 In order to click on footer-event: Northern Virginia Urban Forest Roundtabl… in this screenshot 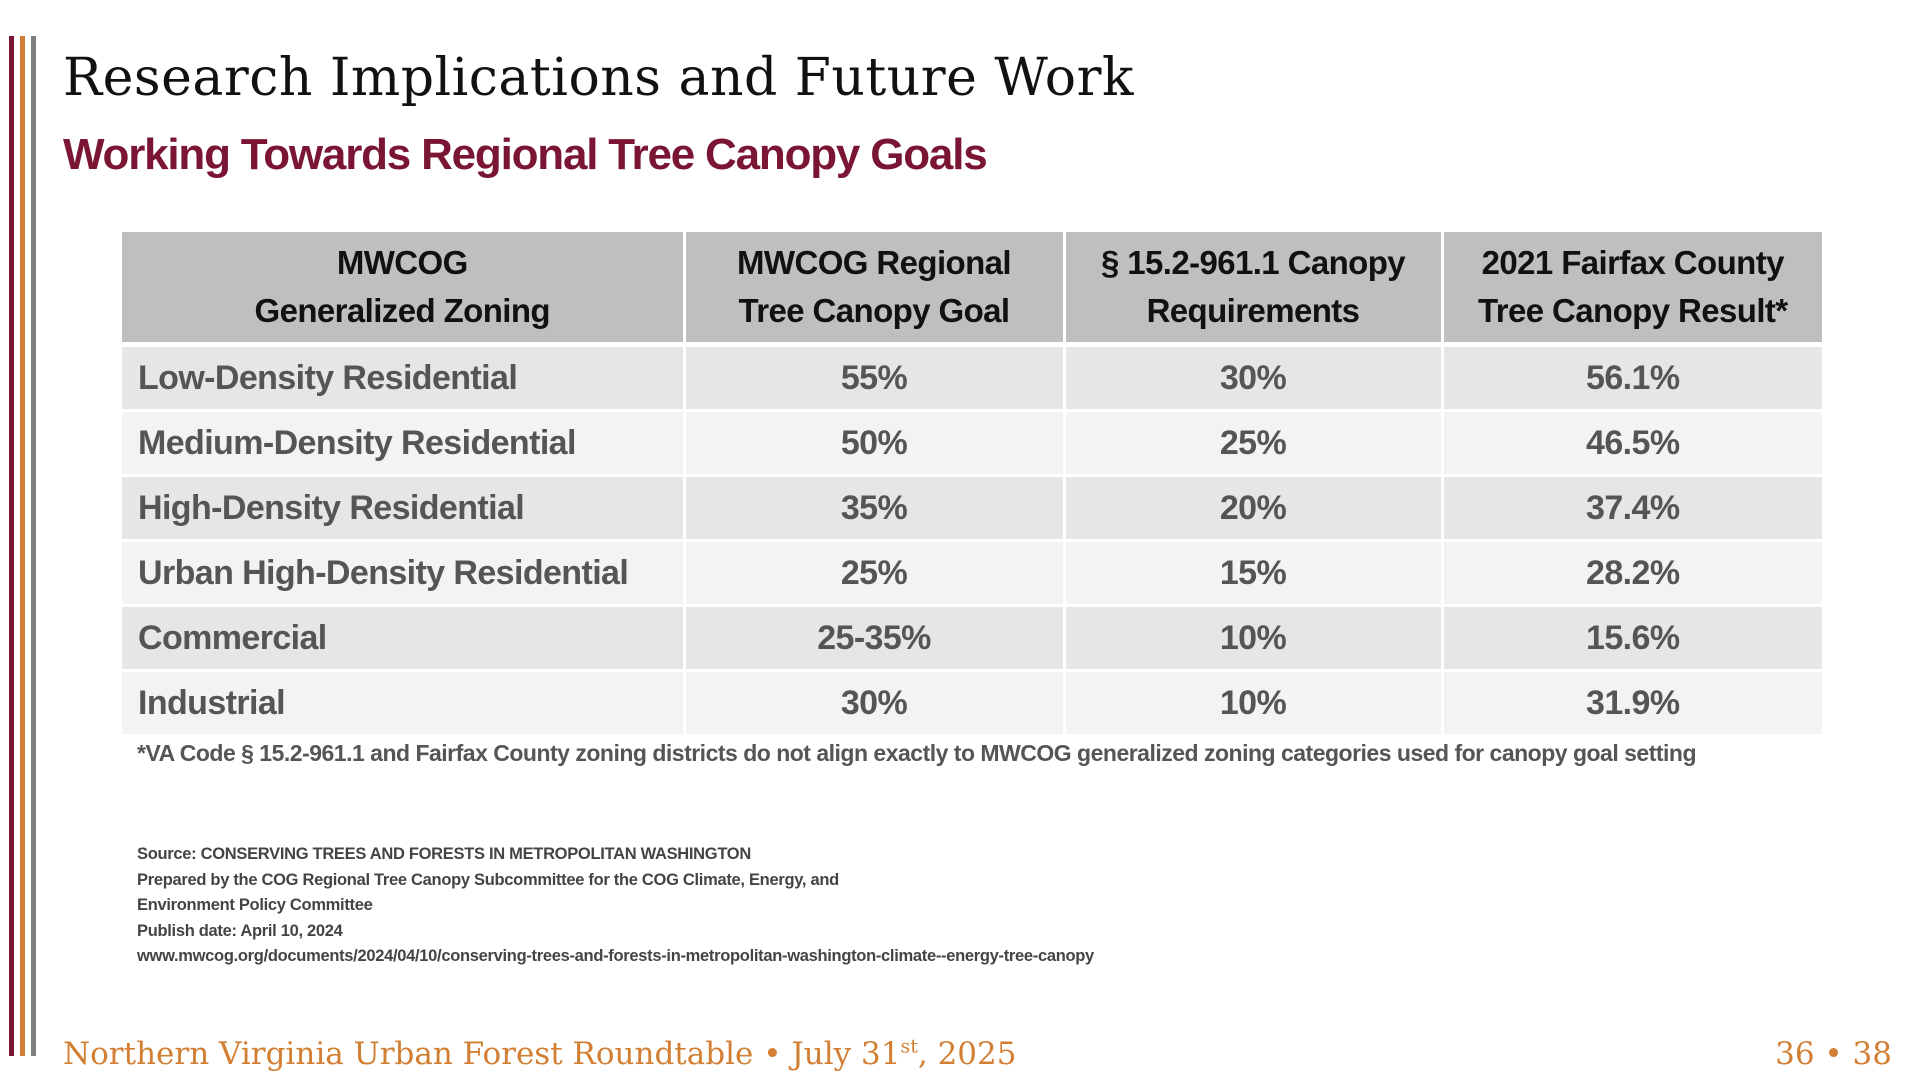, I will do `click(539, 1054)`.